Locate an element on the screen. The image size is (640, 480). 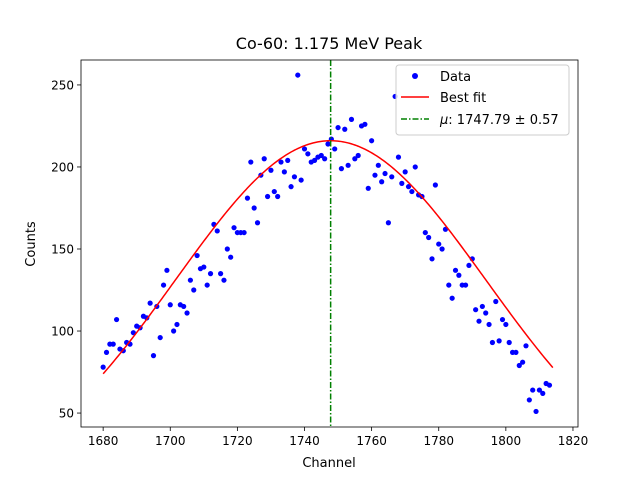
y-tick-label: 250 is located at coordinates (62, 85).